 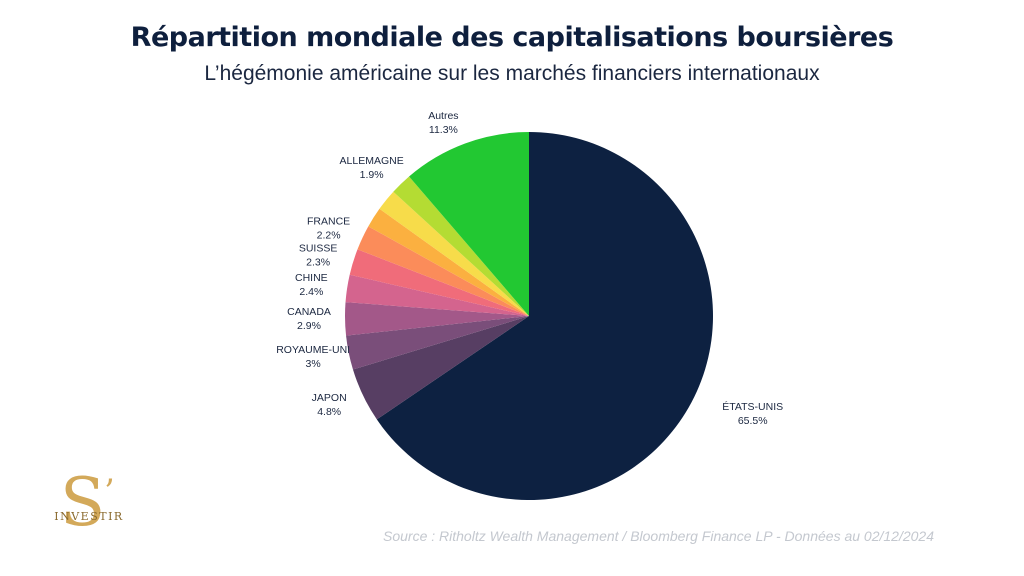 I want to click on slice-suisse, so click(x=439, y=282).